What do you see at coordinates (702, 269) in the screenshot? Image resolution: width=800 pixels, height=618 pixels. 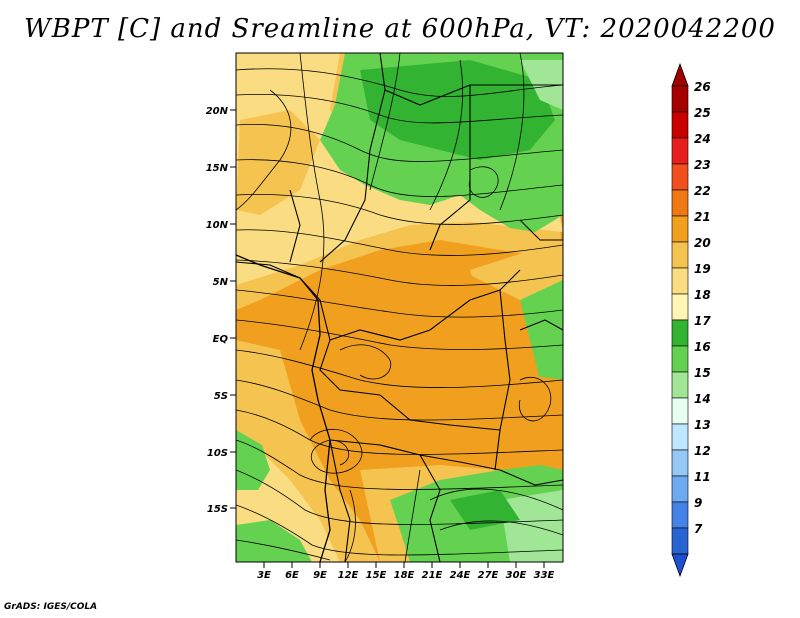 I see `colorbar-label: 19` at bounding box center [702, 269].